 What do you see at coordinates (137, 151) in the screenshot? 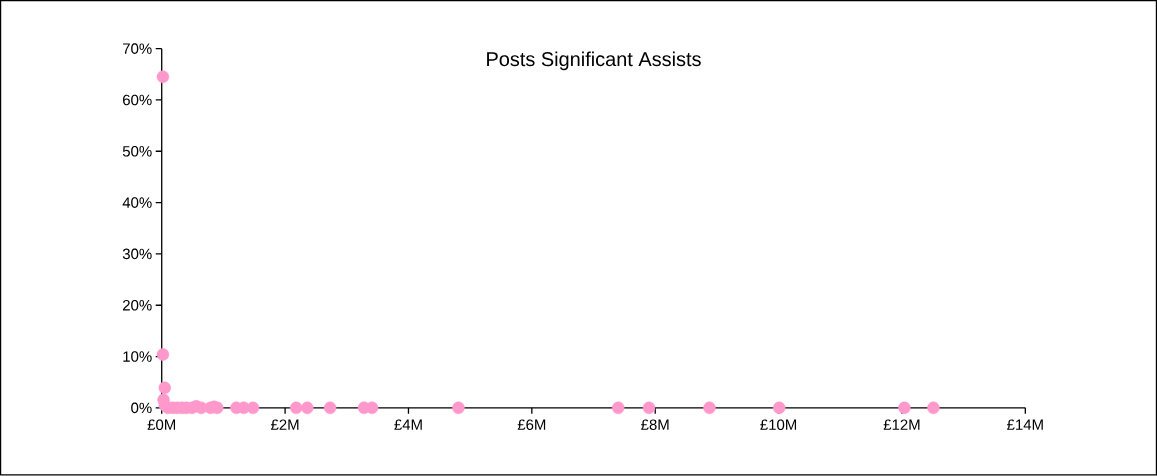
I see `y-tick-label: 50%` at bounding box center [137, 151].